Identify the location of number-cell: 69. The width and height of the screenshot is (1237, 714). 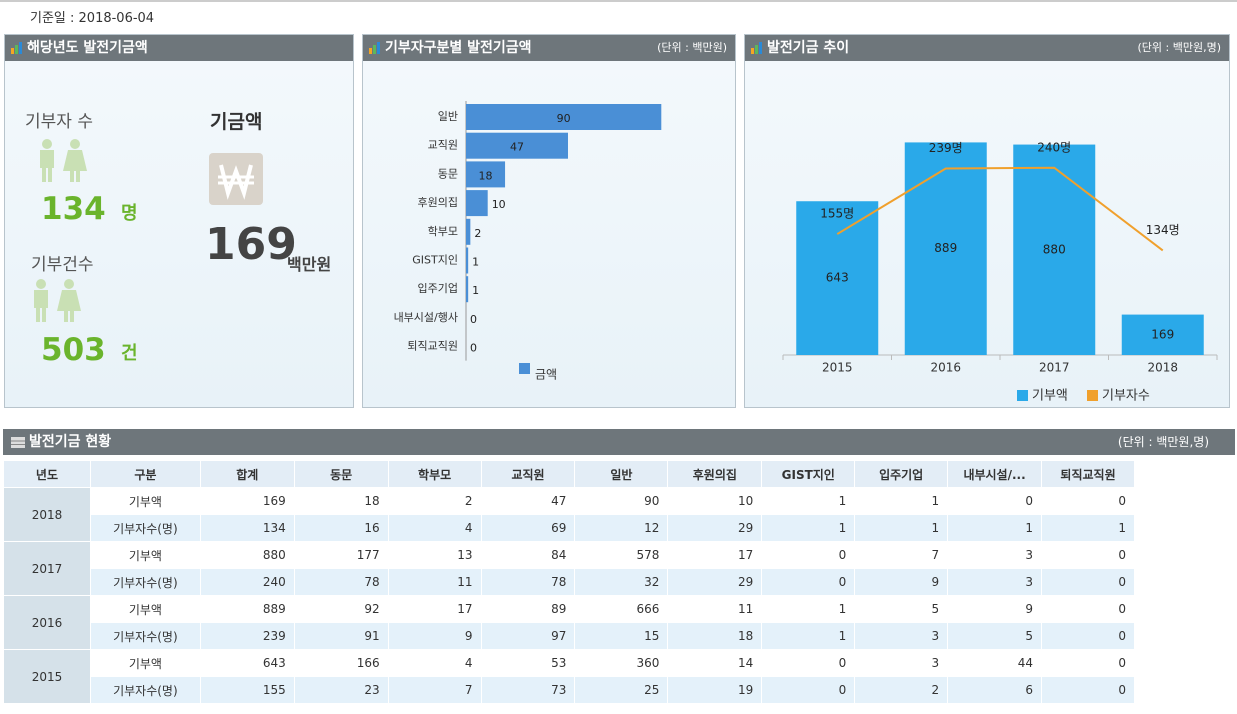
(528, 528).